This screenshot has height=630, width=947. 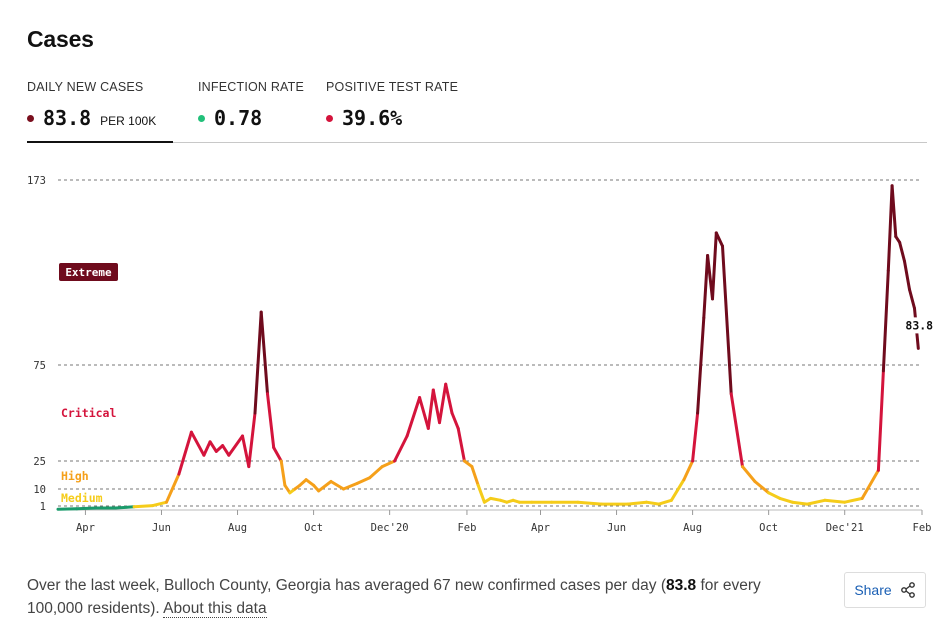 What do you see at coordinates (60, 39) in the screenshot?
I see `page-title: Cases` at bounding box center [60, 39].